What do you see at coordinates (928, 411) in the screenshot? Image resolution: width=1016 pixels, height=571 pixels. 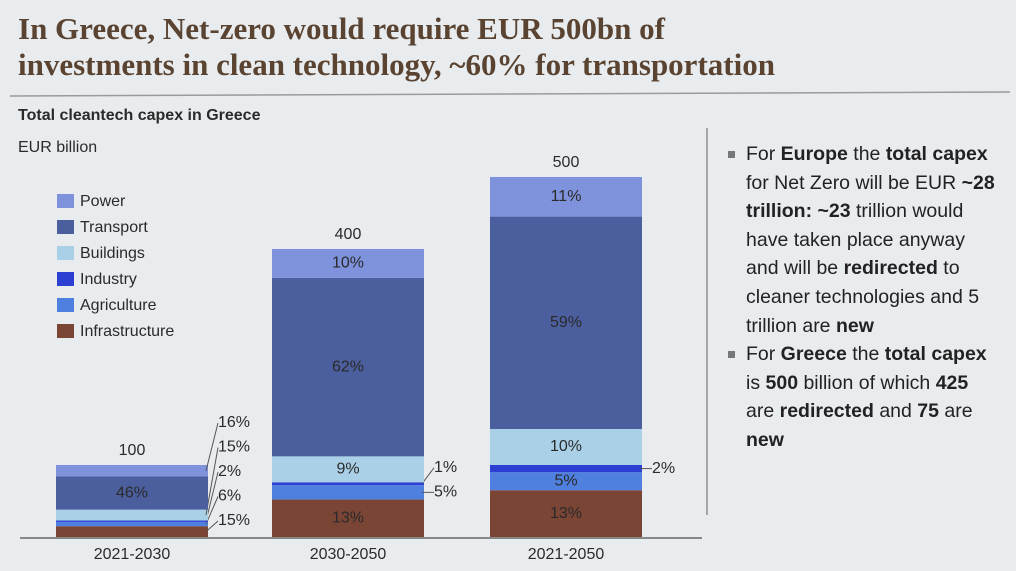 I see `note-text: 75` at bounding box center [928, 411].